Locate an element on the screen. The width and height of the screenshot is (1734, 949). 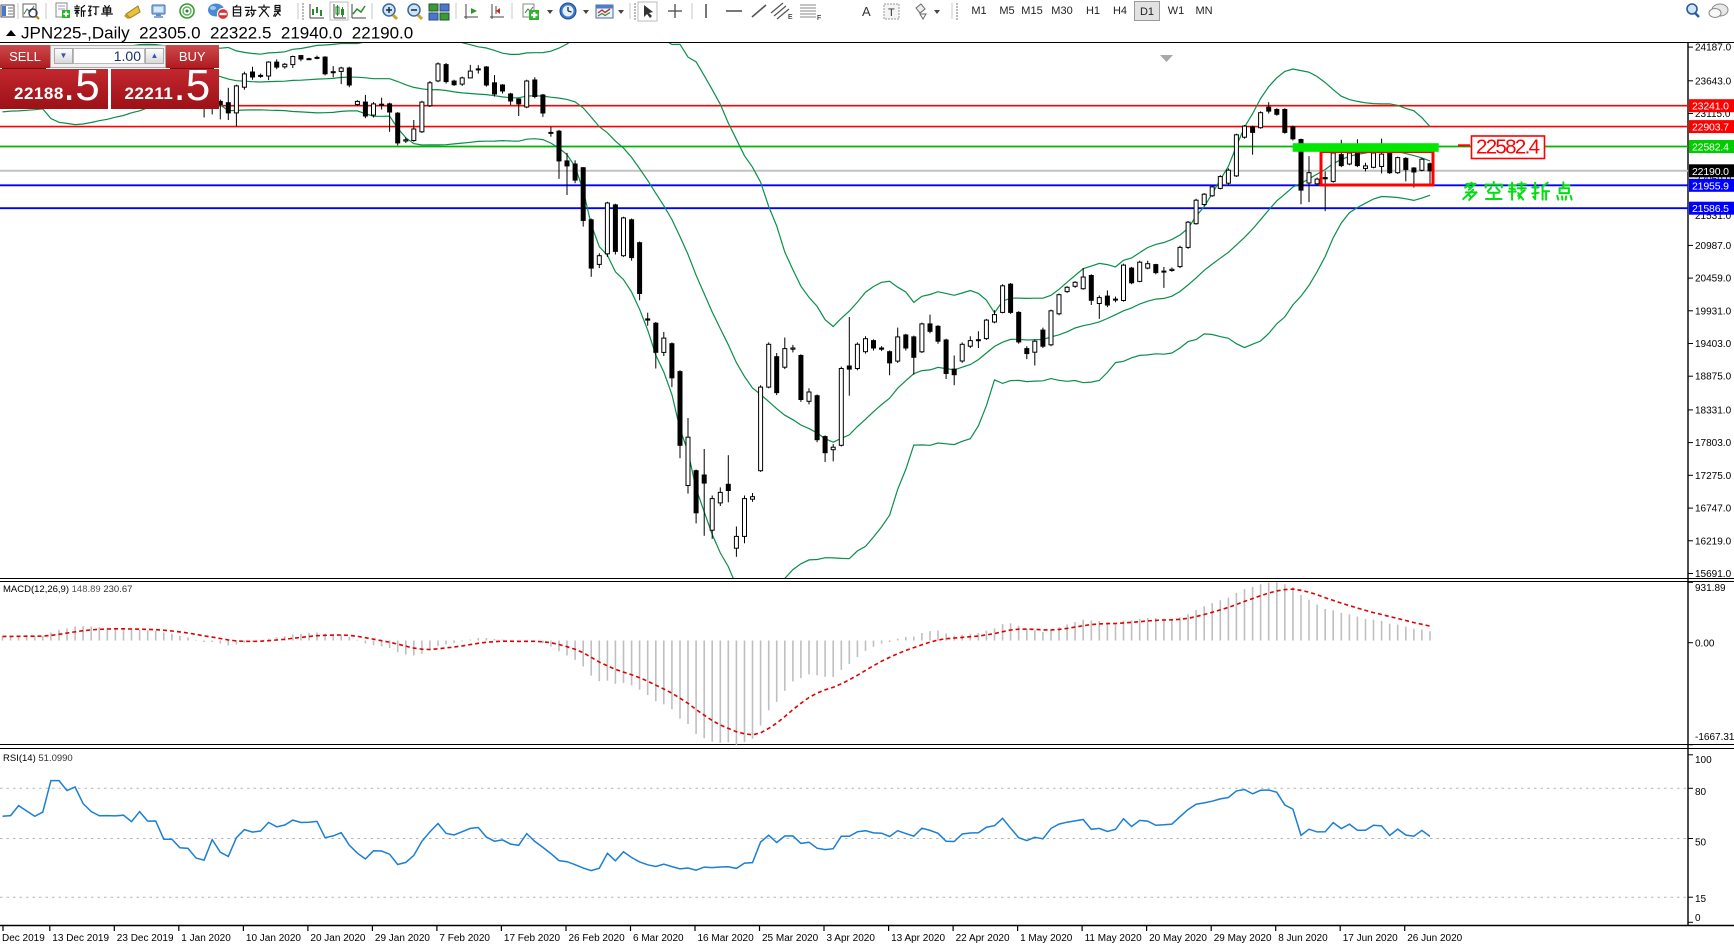
svg-text: 20987.0 is located at coordinates (1713, 246).